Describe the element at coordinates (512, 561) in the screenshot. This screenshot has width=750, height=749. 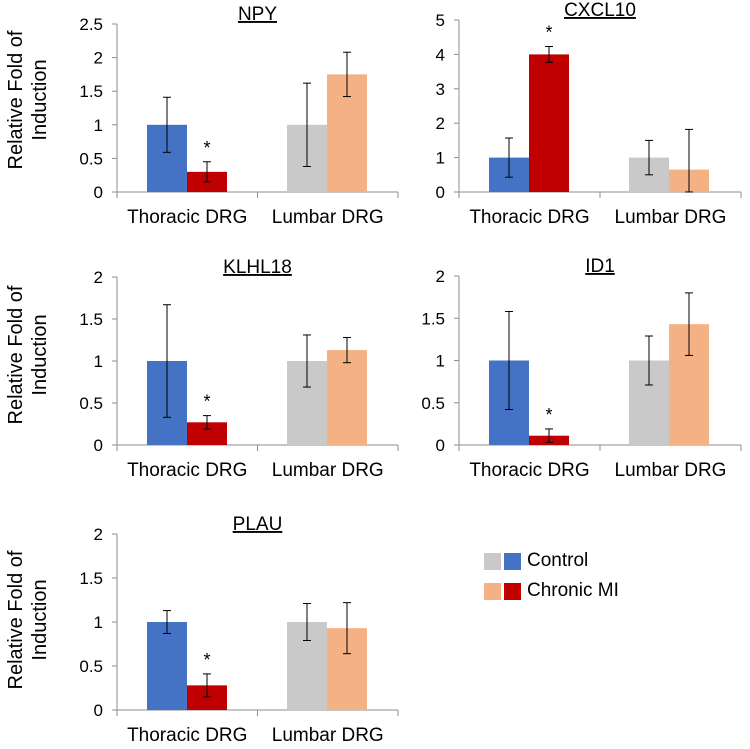
I see `legend-swatch-thoracic-control` at that location.